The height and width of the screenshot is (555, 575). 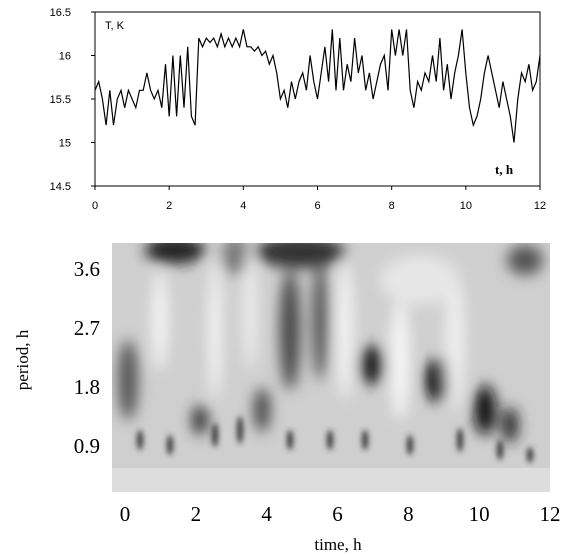 I want to click on x-axis-label: time, h, so click(x=338, y=544).